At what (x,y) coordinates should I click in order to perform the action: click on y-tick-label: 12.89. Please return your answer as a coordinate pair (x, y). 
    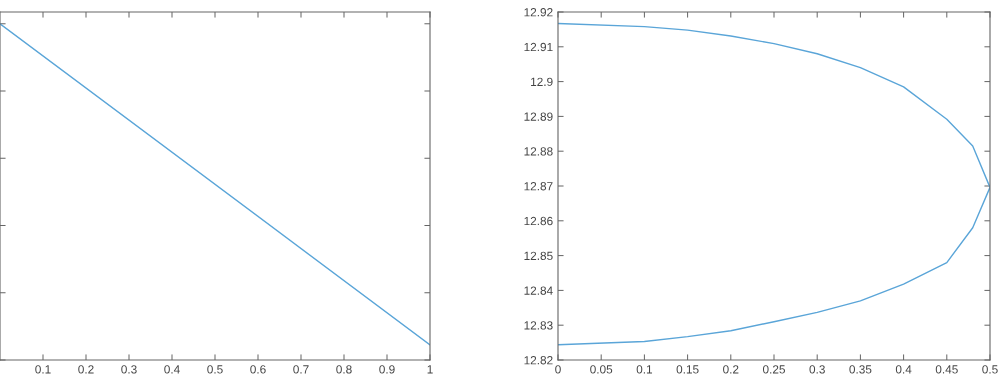
    Looking at the image, I should click on (538, 116).